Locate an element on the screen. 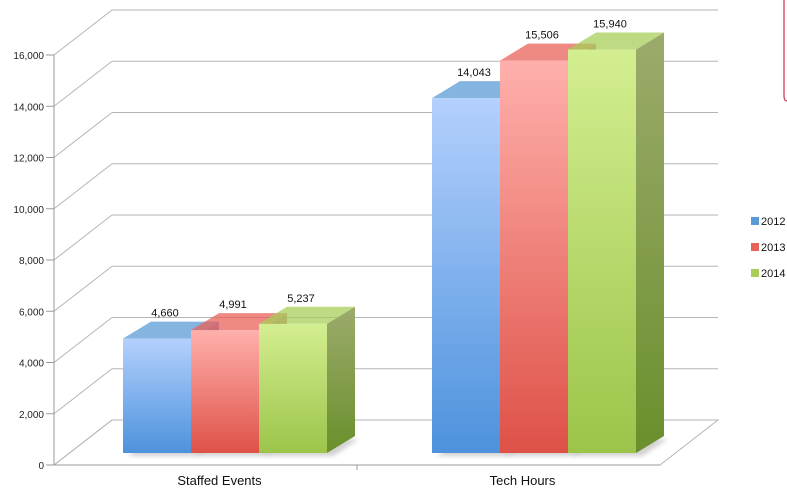 The width and height of the screenshot is (787, 490). y-tick-label: 10,000 is located at coordinates (28, 210).